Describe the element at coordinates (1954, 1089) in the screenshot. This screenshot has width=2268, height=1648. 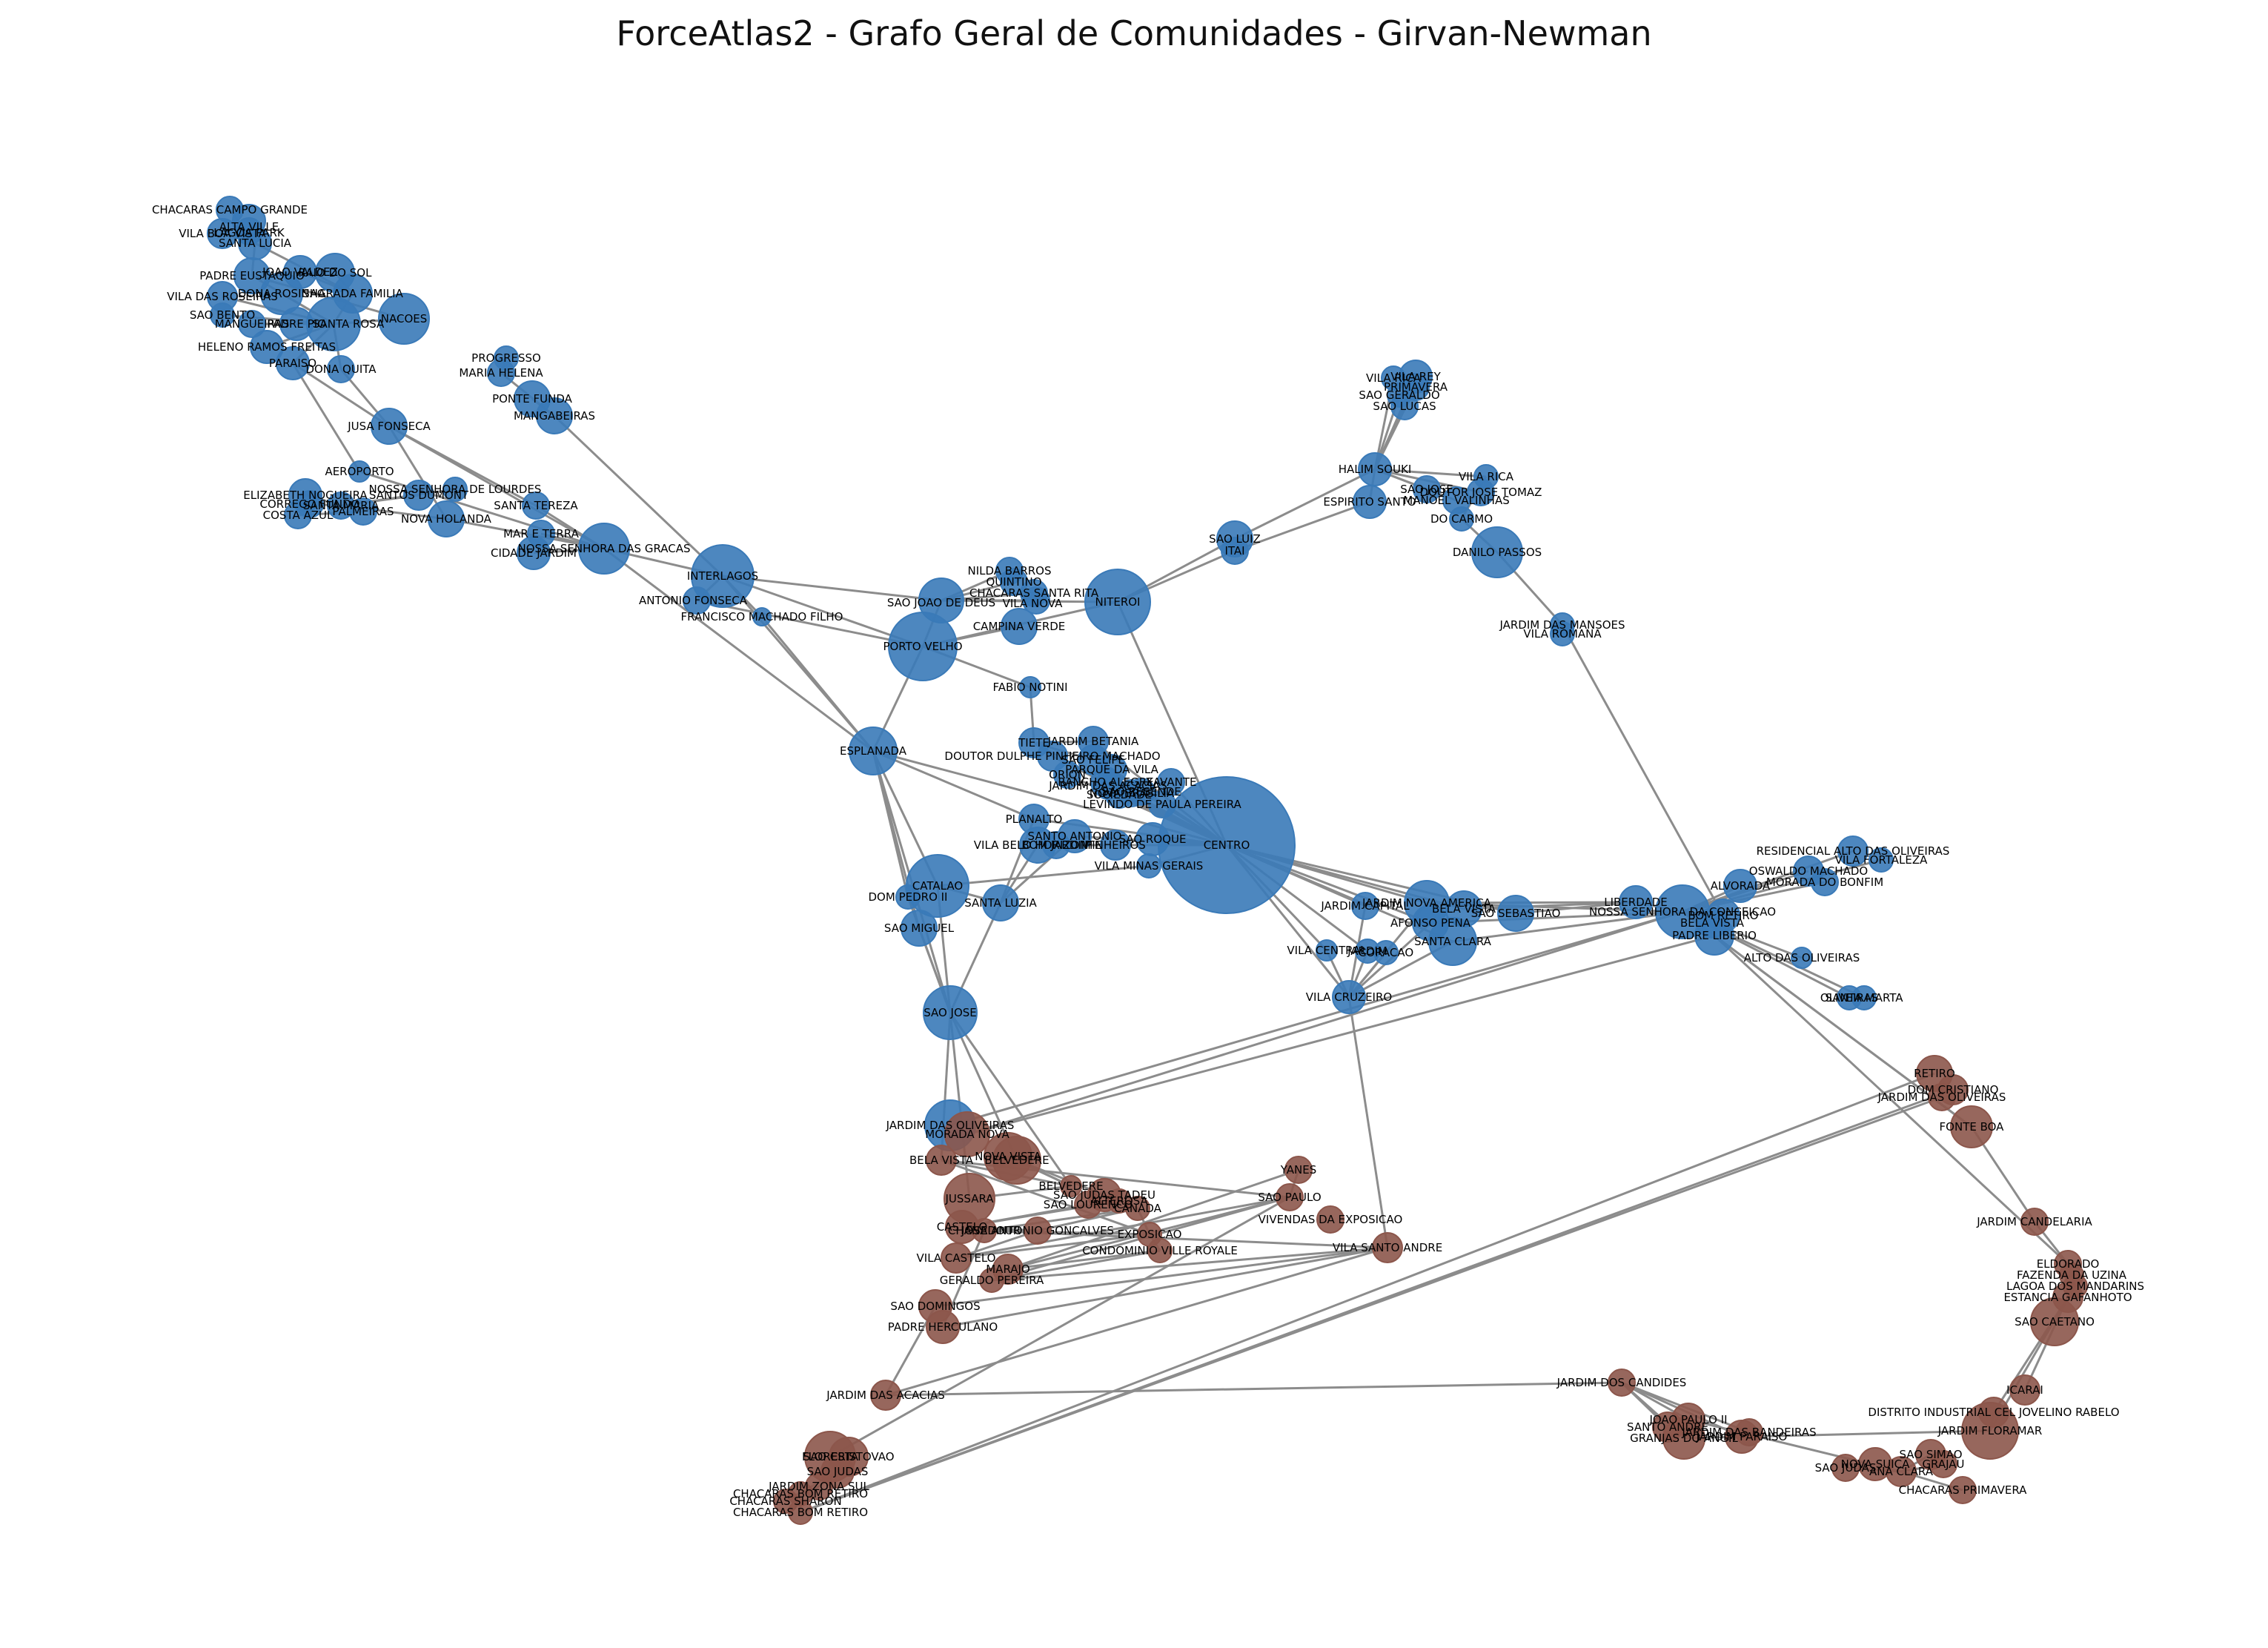
I see `node-label: DOM CRISTIANO` at that location.